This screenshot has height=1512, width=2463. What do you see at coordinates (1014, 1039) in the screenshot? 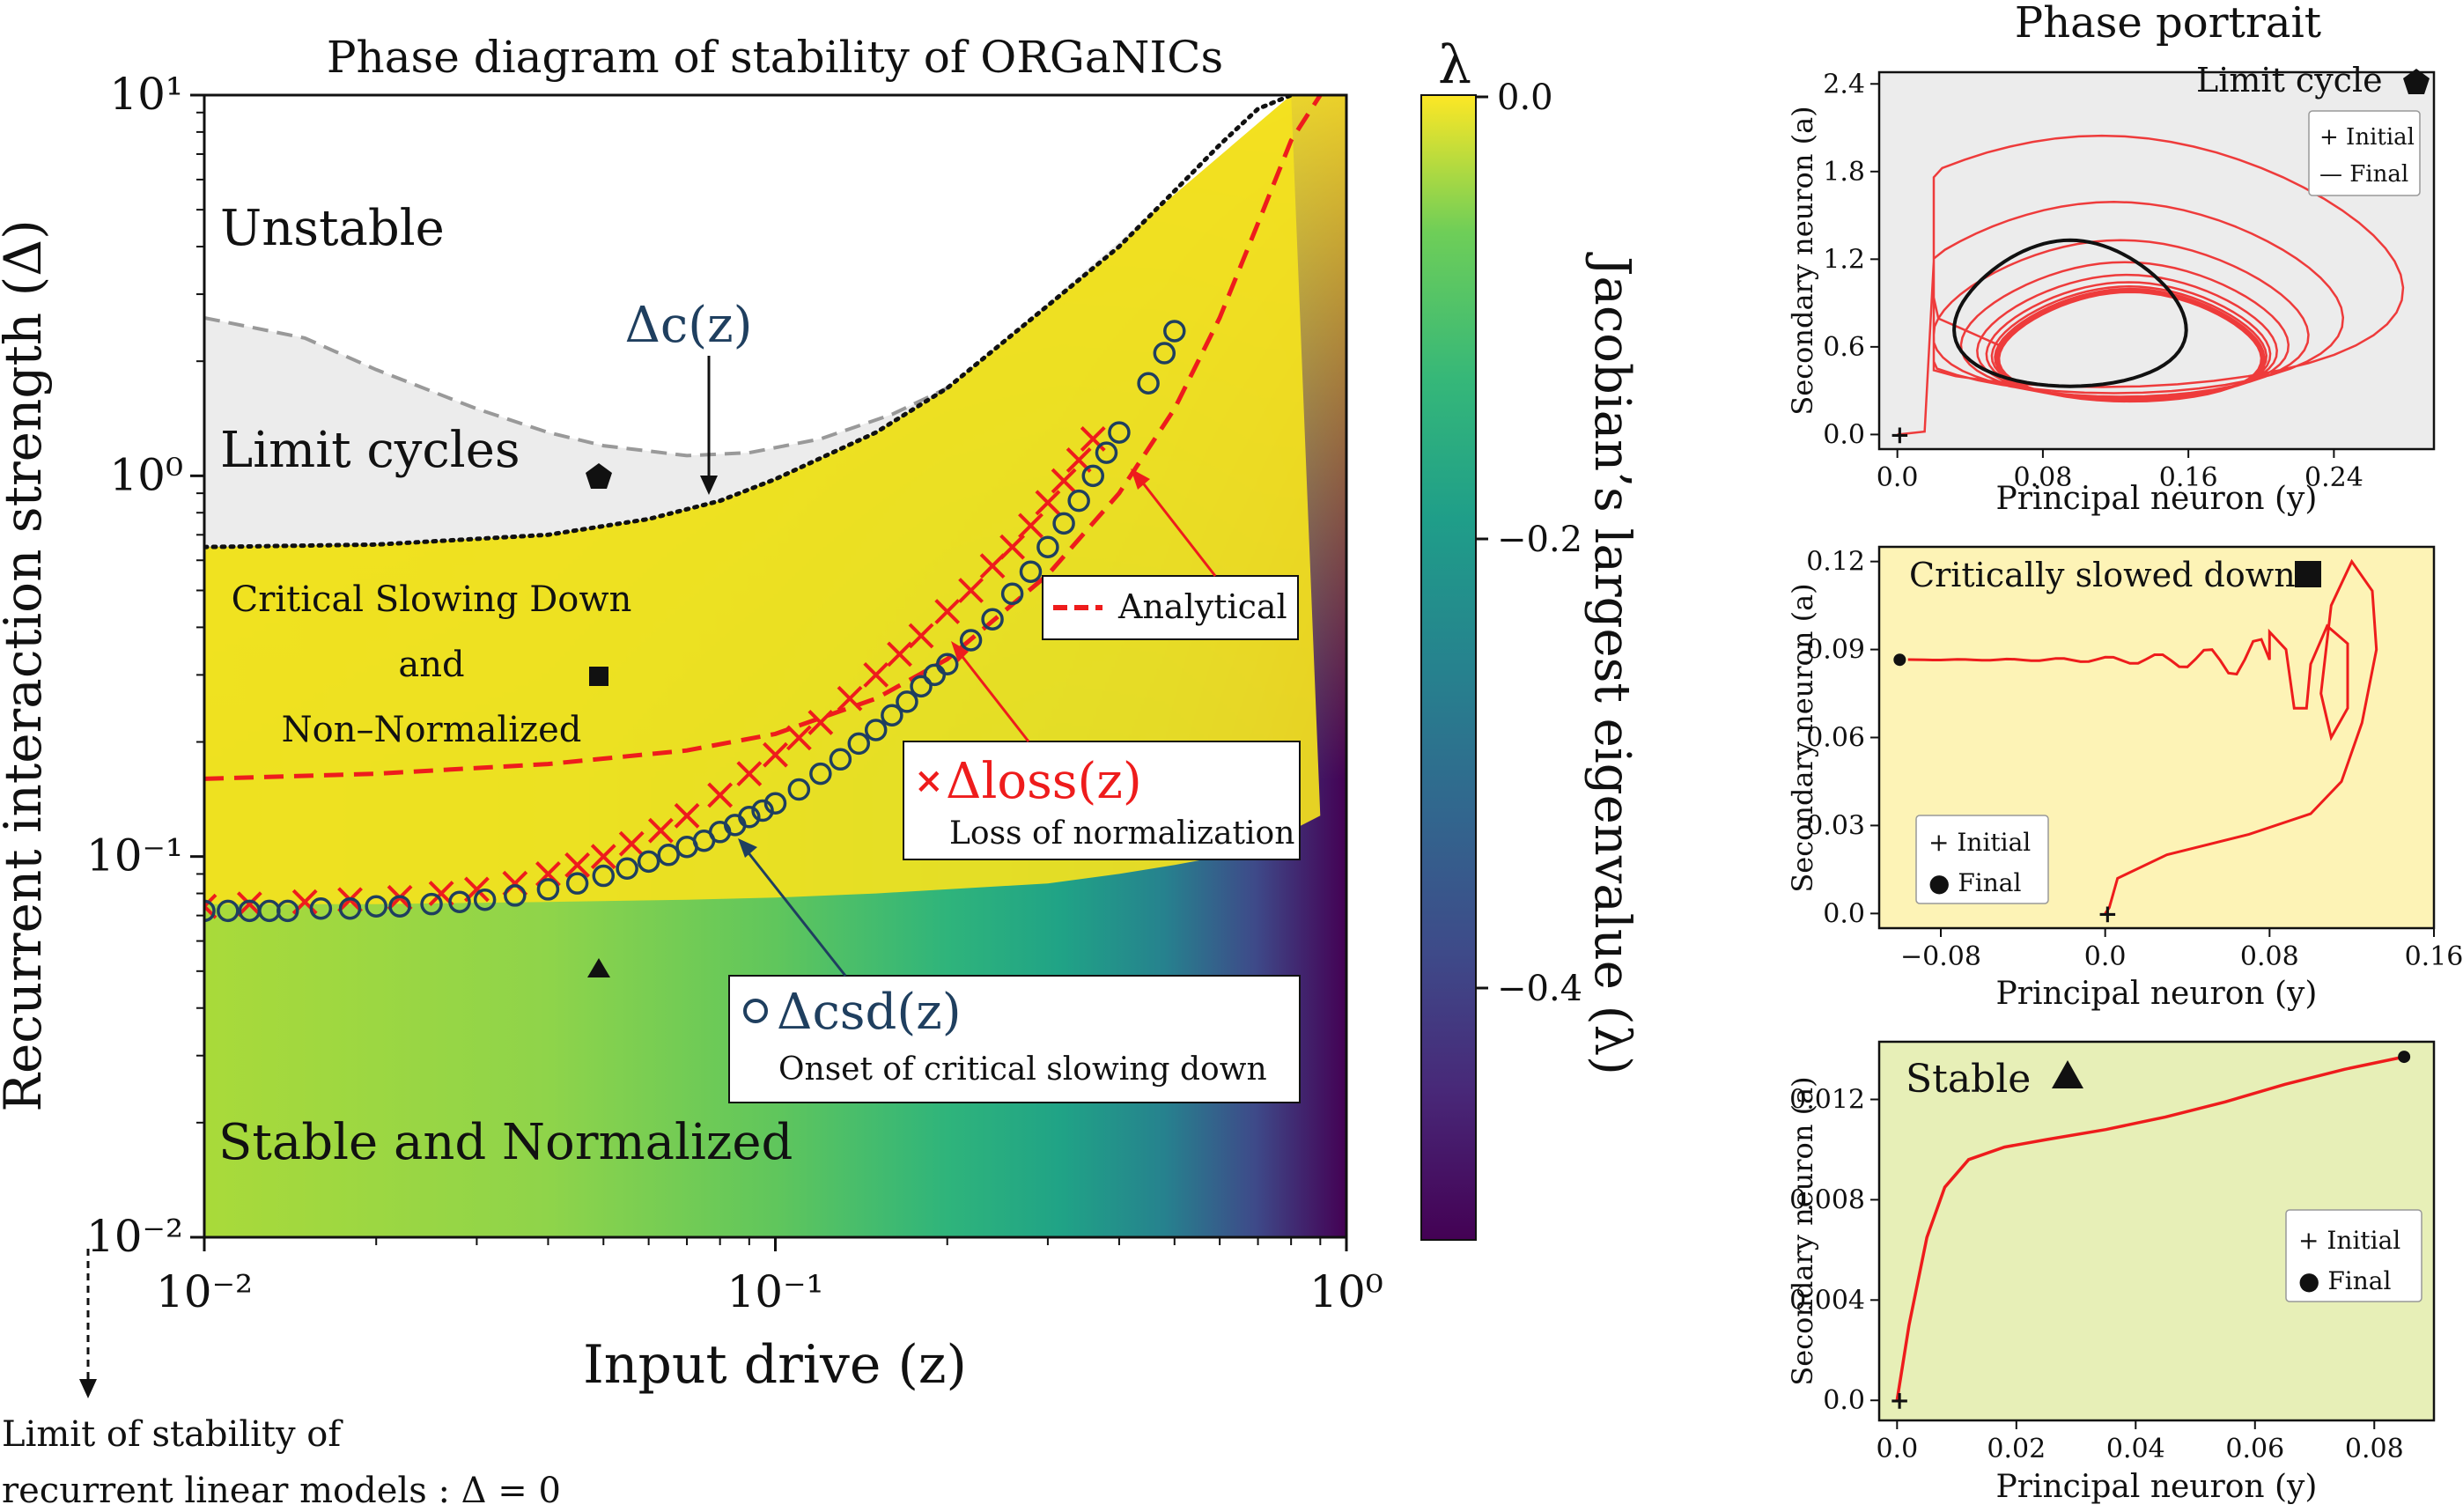
I see `delta-csd-legend: Δcsd(z) Onset of critical slowing down` at bounding box center [1014, 1039].